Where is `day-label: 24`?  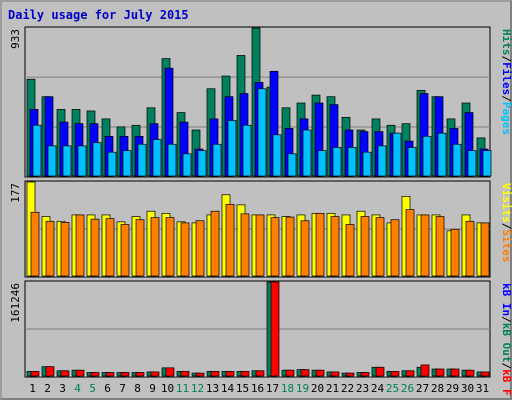 day-label: 24 is located at coordinates (378, 388).